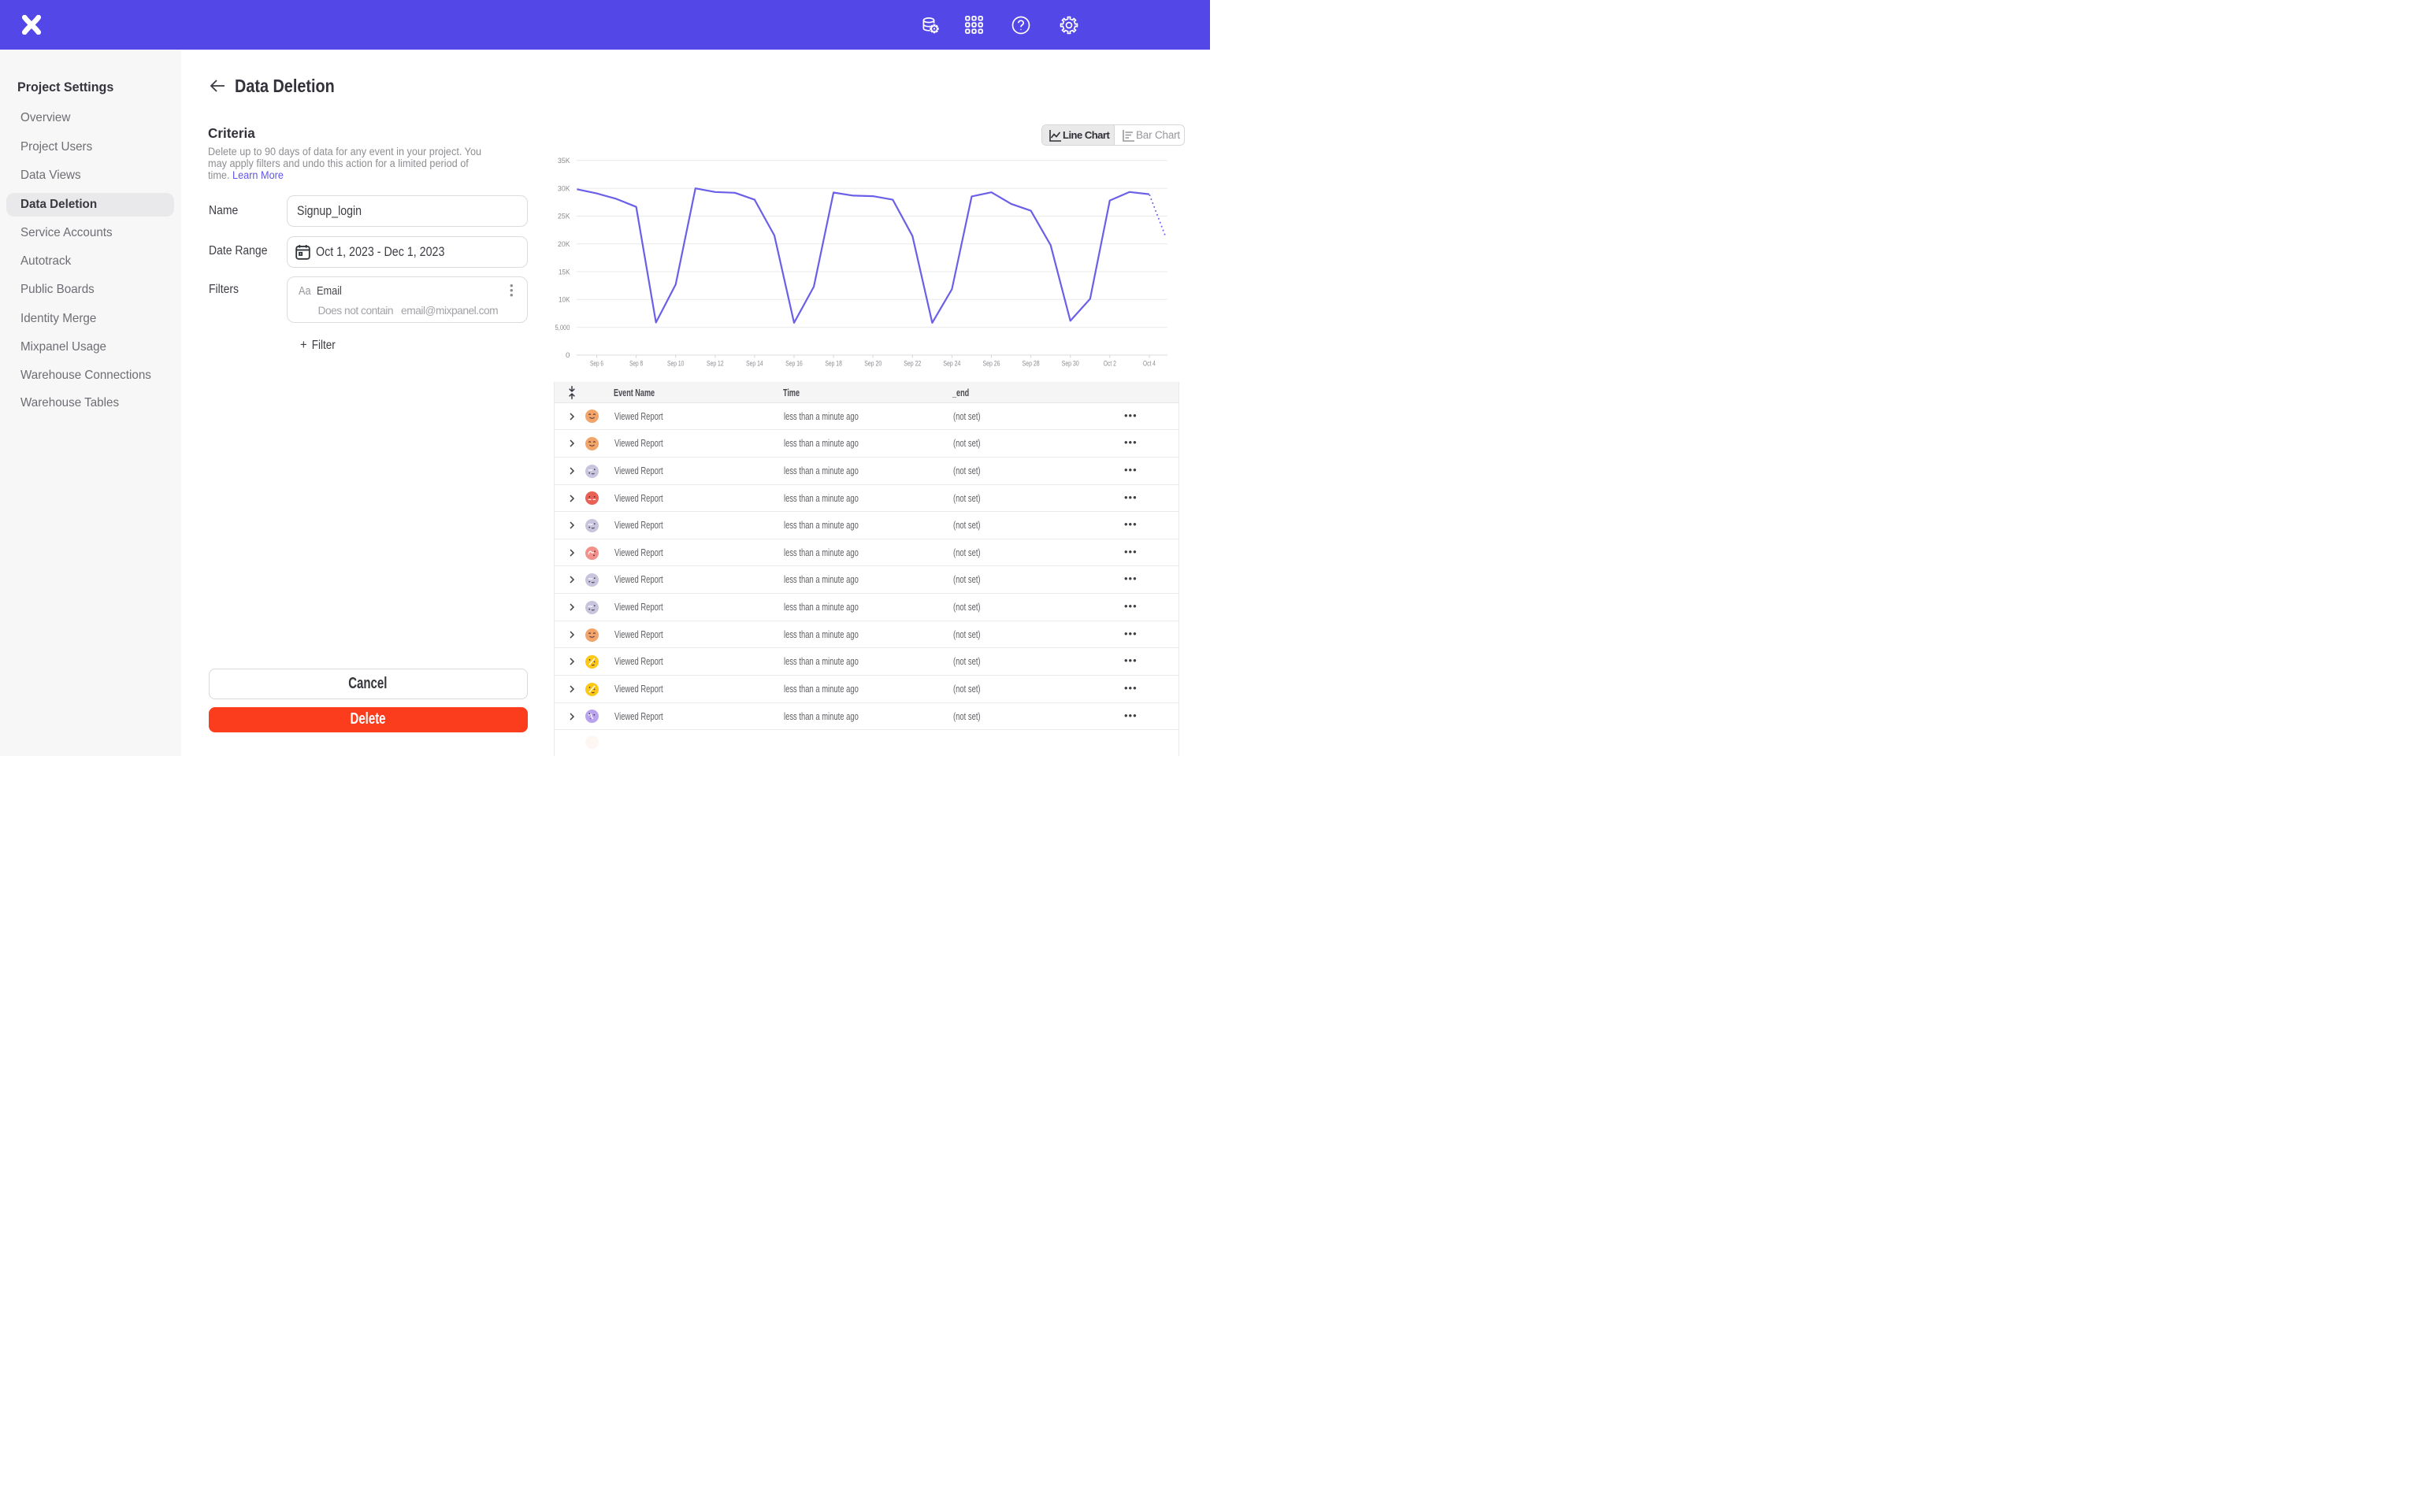  Describe the element at coordinates (992, 363) in the screenshot. I see `svg-text: Sep 26` at that location.